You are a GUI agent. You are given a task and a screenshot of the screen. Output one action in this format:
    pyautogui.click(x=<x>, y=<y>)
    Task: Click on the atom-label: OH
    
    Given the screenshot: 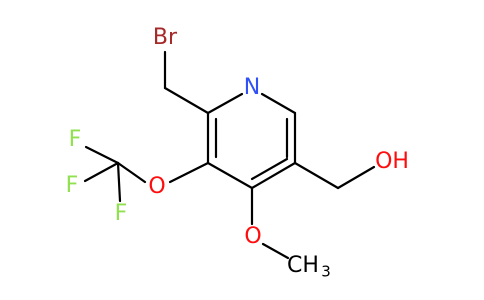 What is the action you would take?
    pyautogui.click(x=392, y=161)
    